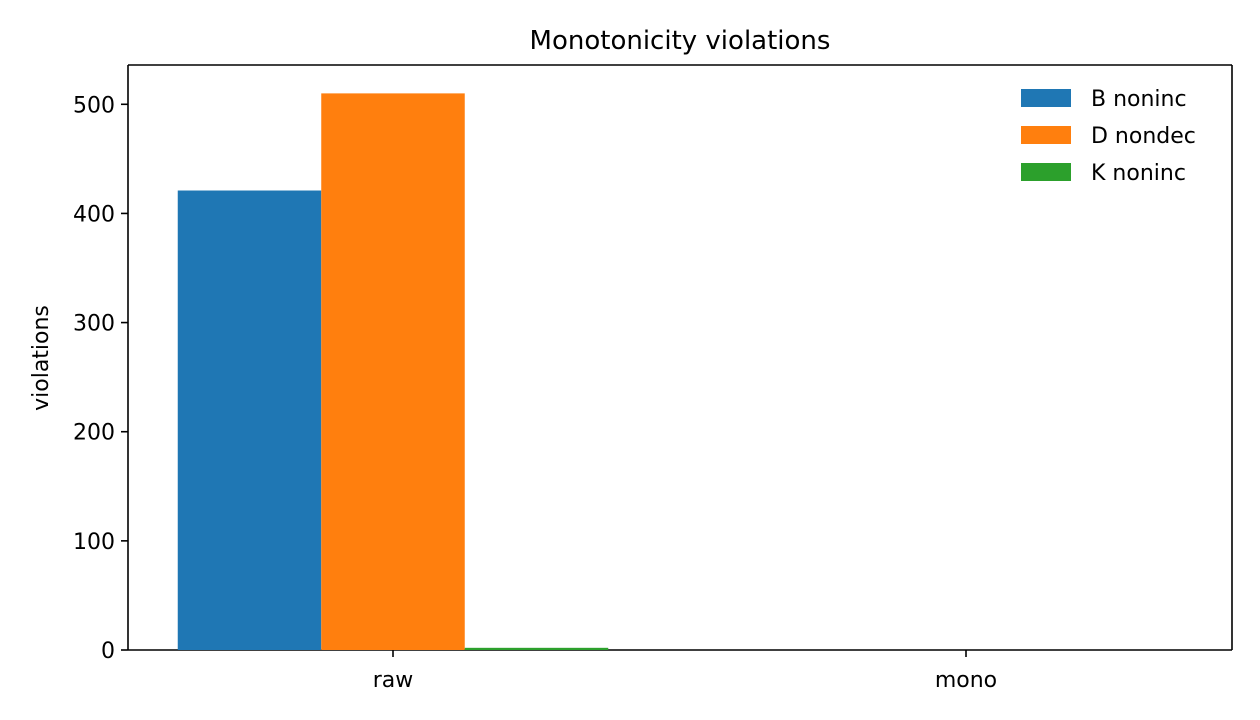  I want to click on y-tick-label-300: 300, so click(94, 324).